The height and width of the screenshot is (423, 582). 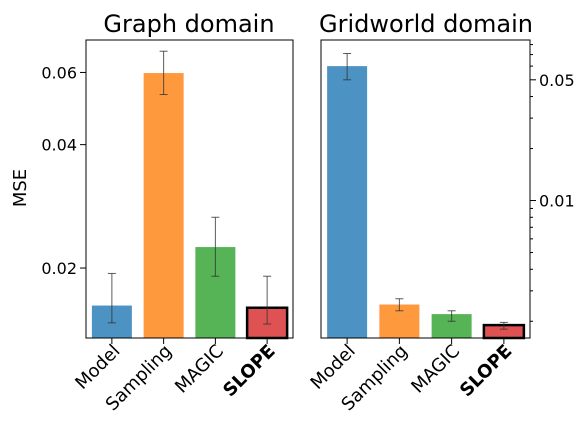 I want to click on gridworld-domain-y-tick-label: 0.01, so click(x=557, y=201).